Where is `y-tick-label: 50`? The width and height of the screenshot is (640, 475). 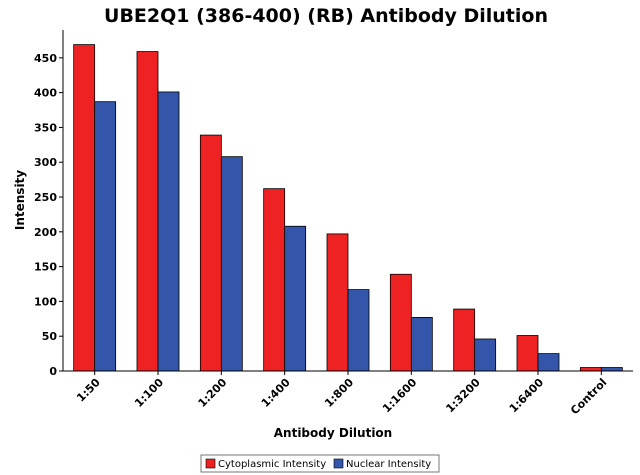
y-tick-label: 50 is located at coordinates (50, 336).